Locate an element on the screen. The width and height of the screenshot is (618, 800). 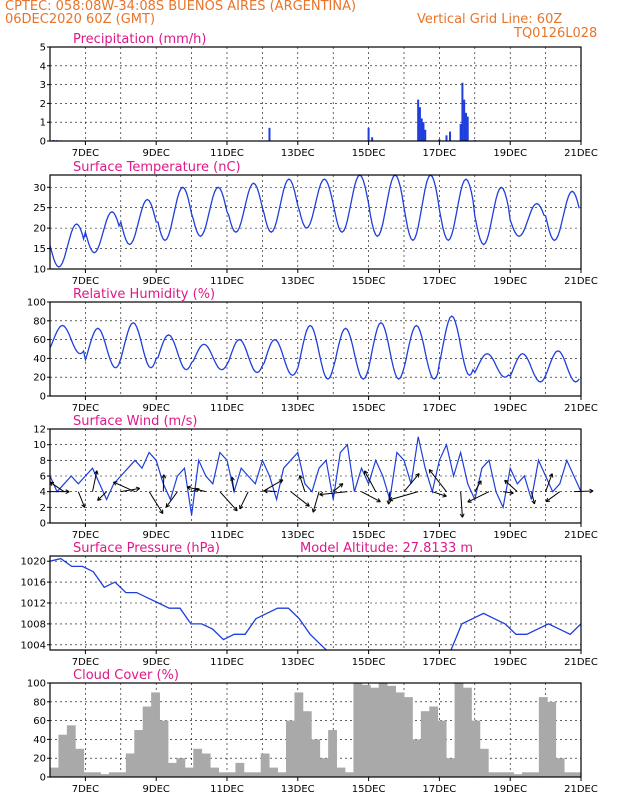
y-tick-label: 30 is located at coordinates (39, 188).